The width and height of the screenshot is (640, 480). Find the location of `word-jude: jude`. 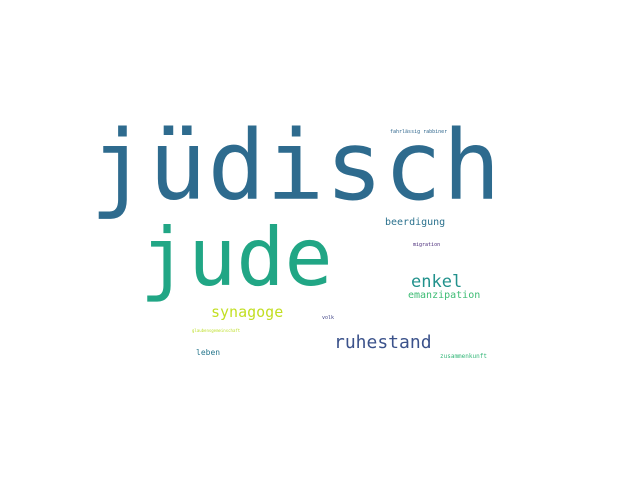

word-jude: jude is located at coordinates (236, 257).